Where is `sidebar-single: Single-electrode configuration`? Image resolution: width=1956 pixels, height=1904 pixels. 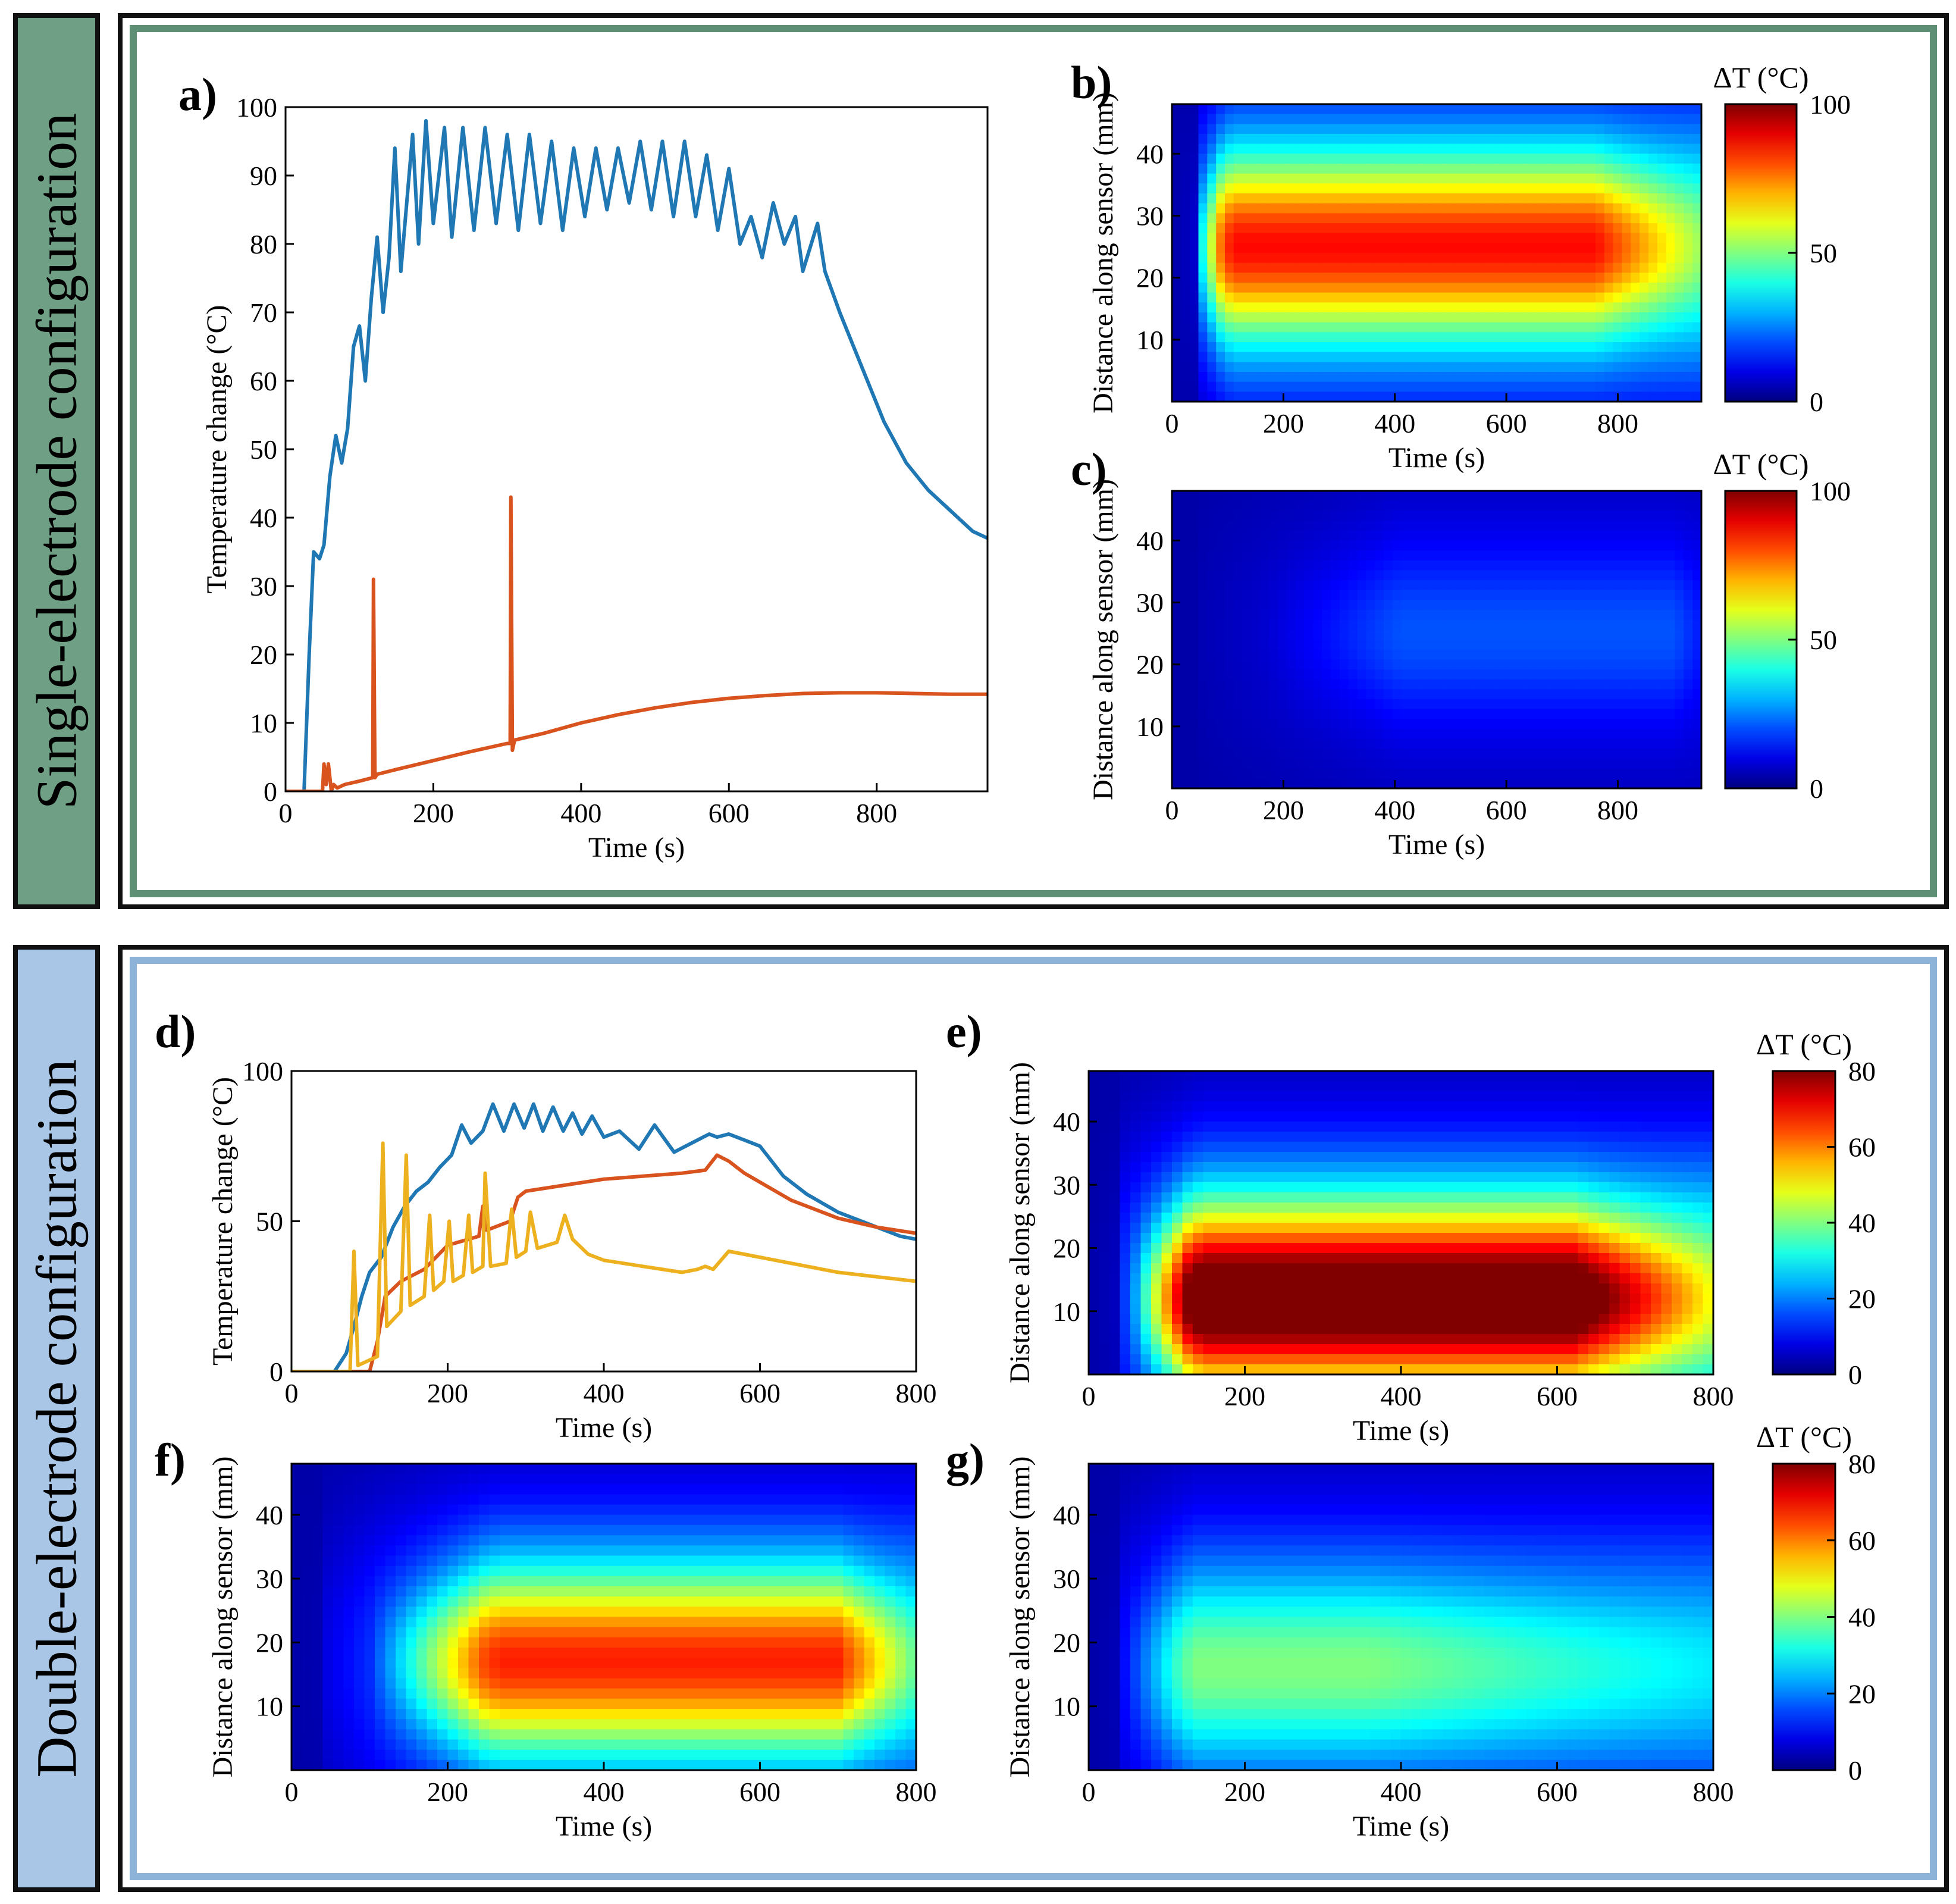 sidebar-single: Single-electrode configuration is located at coordinates (56, 461).